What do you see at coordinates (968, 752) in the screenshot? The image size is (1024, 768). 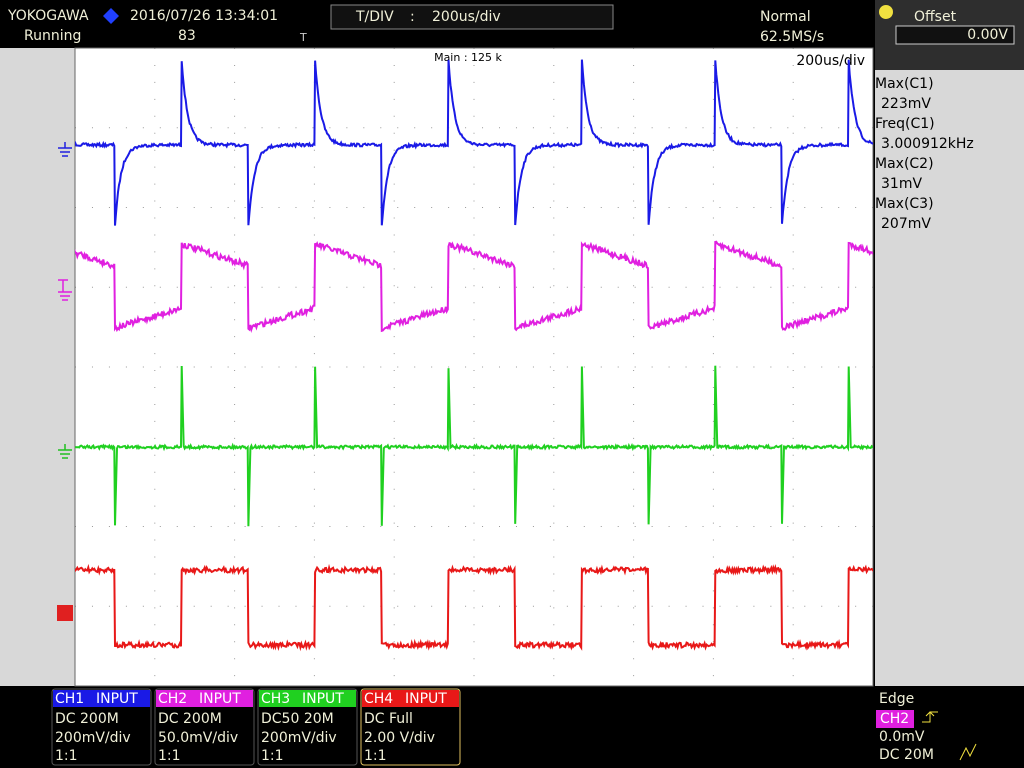 I see `coupling-icon` at bounding box center [968, 752].